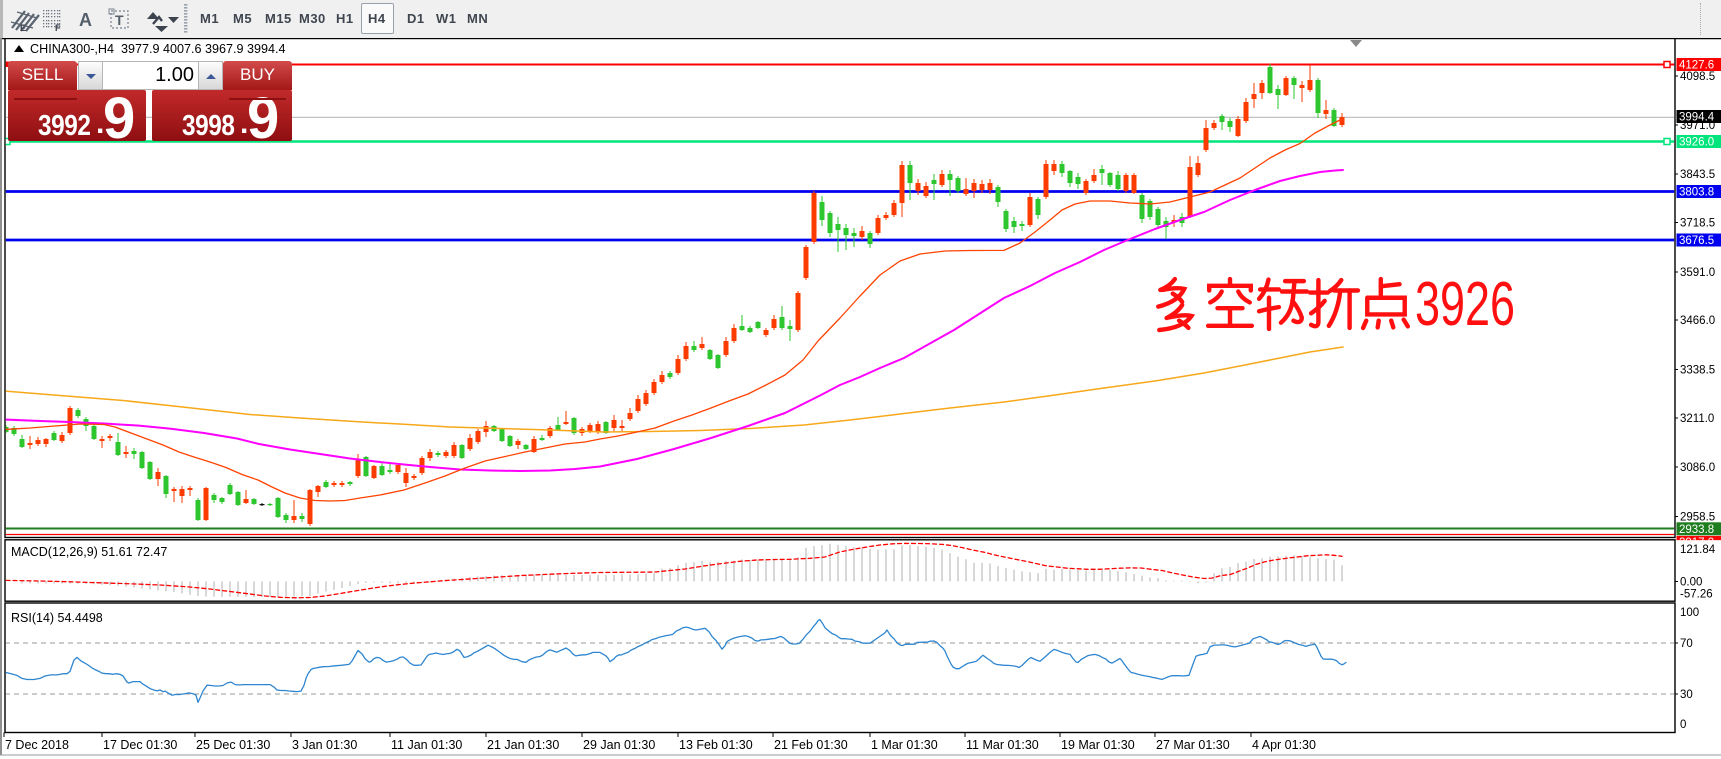 The width and height of the screenshot is (1721, 759). What do you see at coordinates (1696, 66) in the screenshot?
I see `svg-text: 4127.6` at bounding box center [1696, 66].